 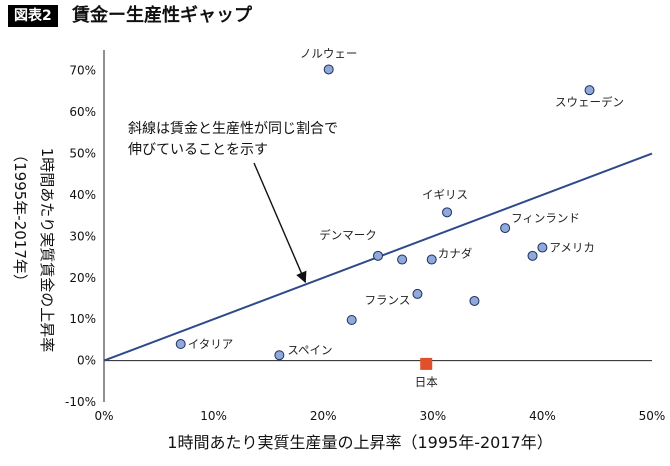 What do you see at coordinates (589, 102) in the screenshot?
I see `data-point-label: スウェーデン` at bounding box center [589, 102].